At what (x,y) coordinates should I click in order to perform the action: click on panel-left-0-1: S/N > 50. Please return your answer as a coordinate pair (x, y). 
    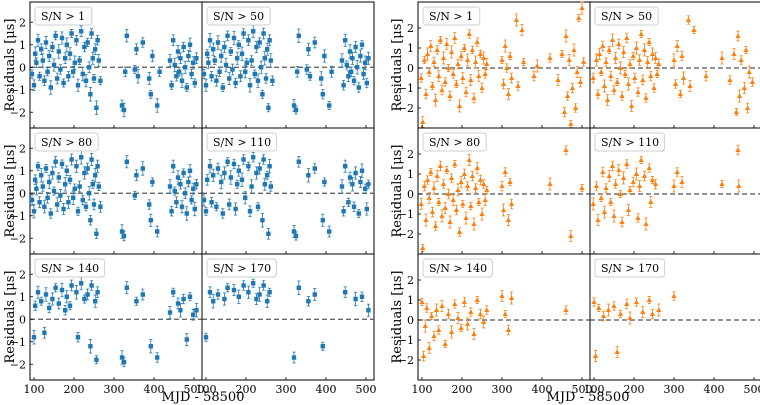
    Looking at the image, I should click on (288, 65).